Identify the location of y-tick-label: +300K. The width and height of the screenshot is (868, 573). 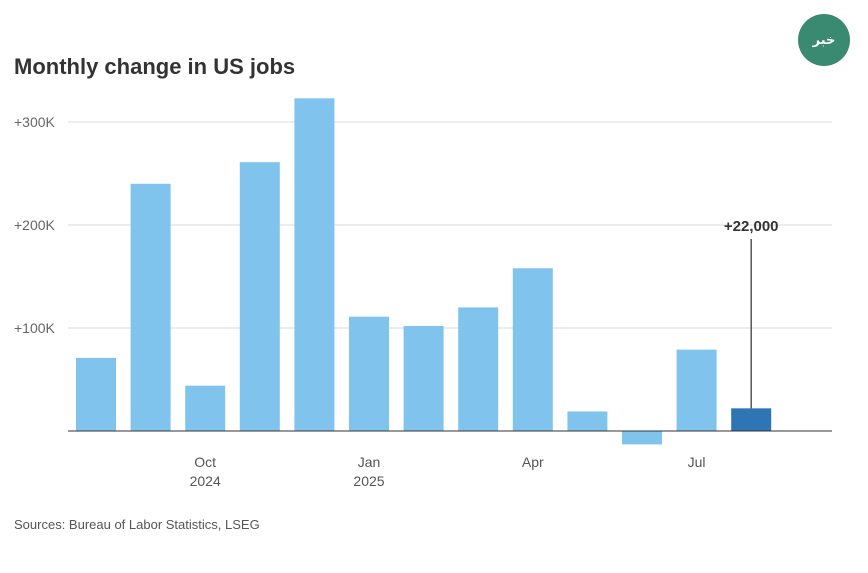
(35, 122).